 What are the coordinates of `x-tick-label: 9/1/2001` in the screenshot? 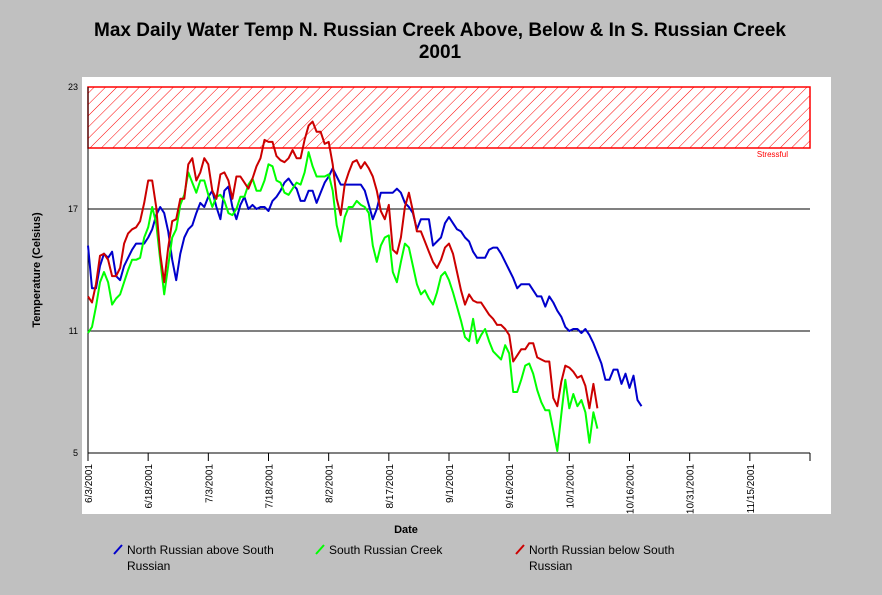 It's located at (450, 483).